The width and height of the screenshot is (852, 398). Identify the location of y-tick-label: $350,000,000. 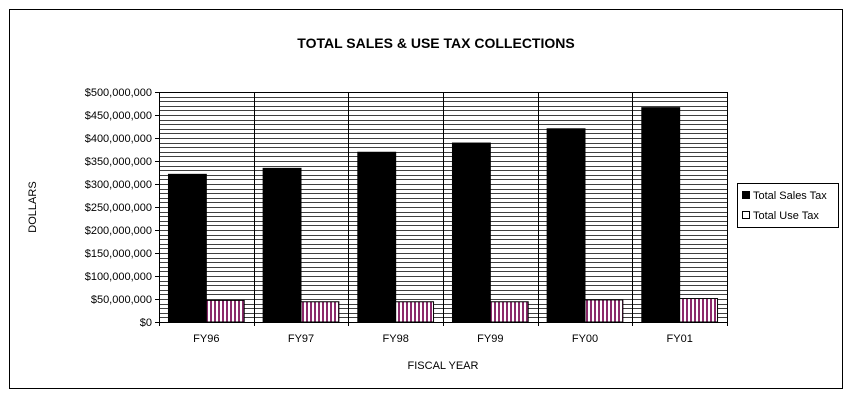
(118, 162).